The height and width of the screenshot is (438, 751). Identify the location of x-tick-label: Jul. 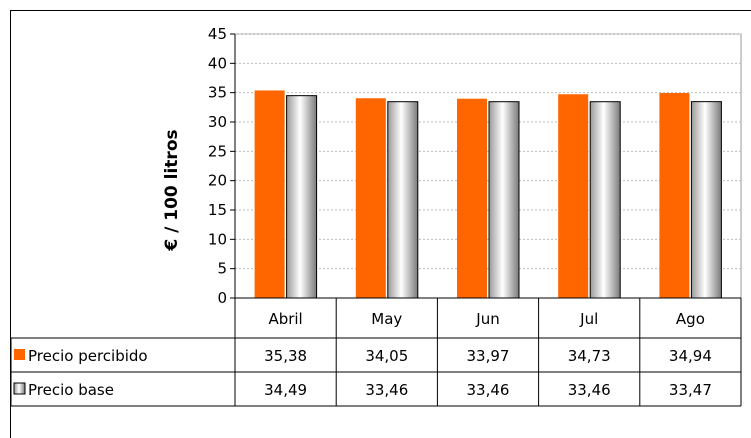
(588, 319).